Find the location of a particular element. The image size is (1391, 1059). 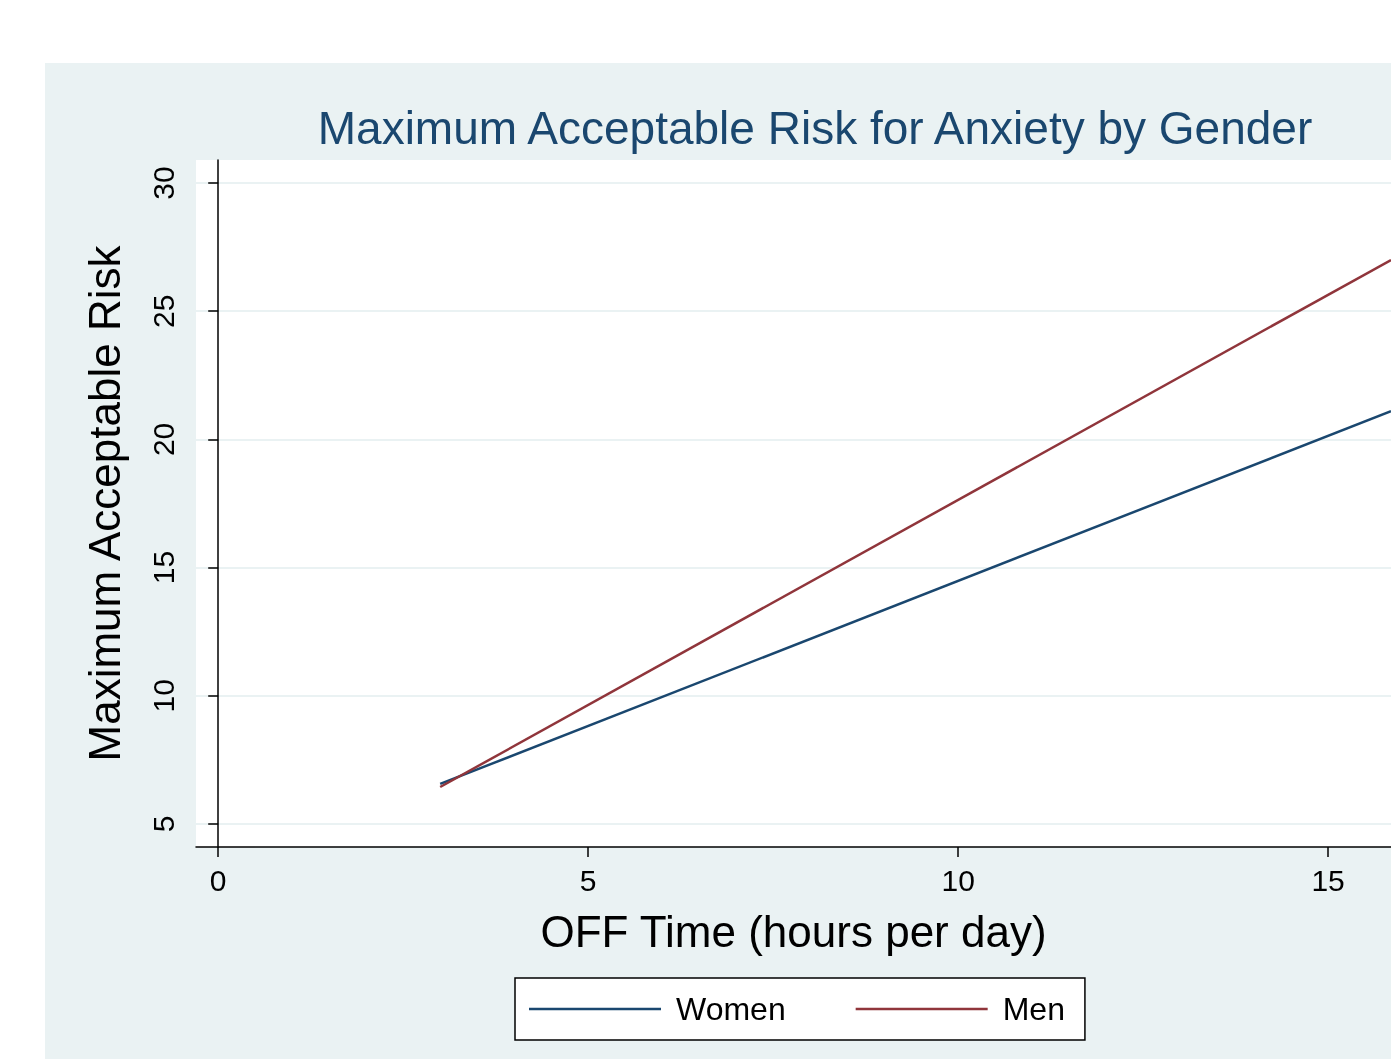

y-tick-label: 20 is located at coordinates (163, 439).